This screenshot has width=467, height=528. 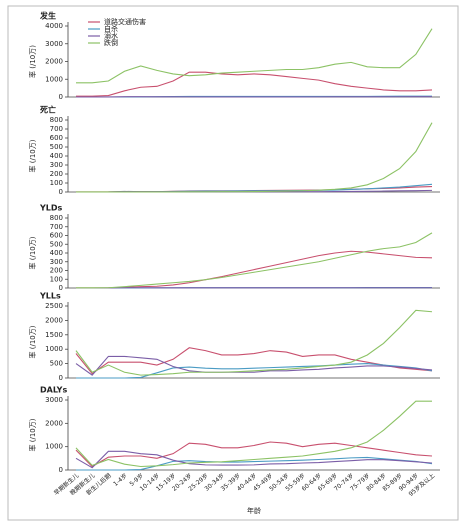 I want to click on legend-label: 跌倒, so click(x=111, y=42).